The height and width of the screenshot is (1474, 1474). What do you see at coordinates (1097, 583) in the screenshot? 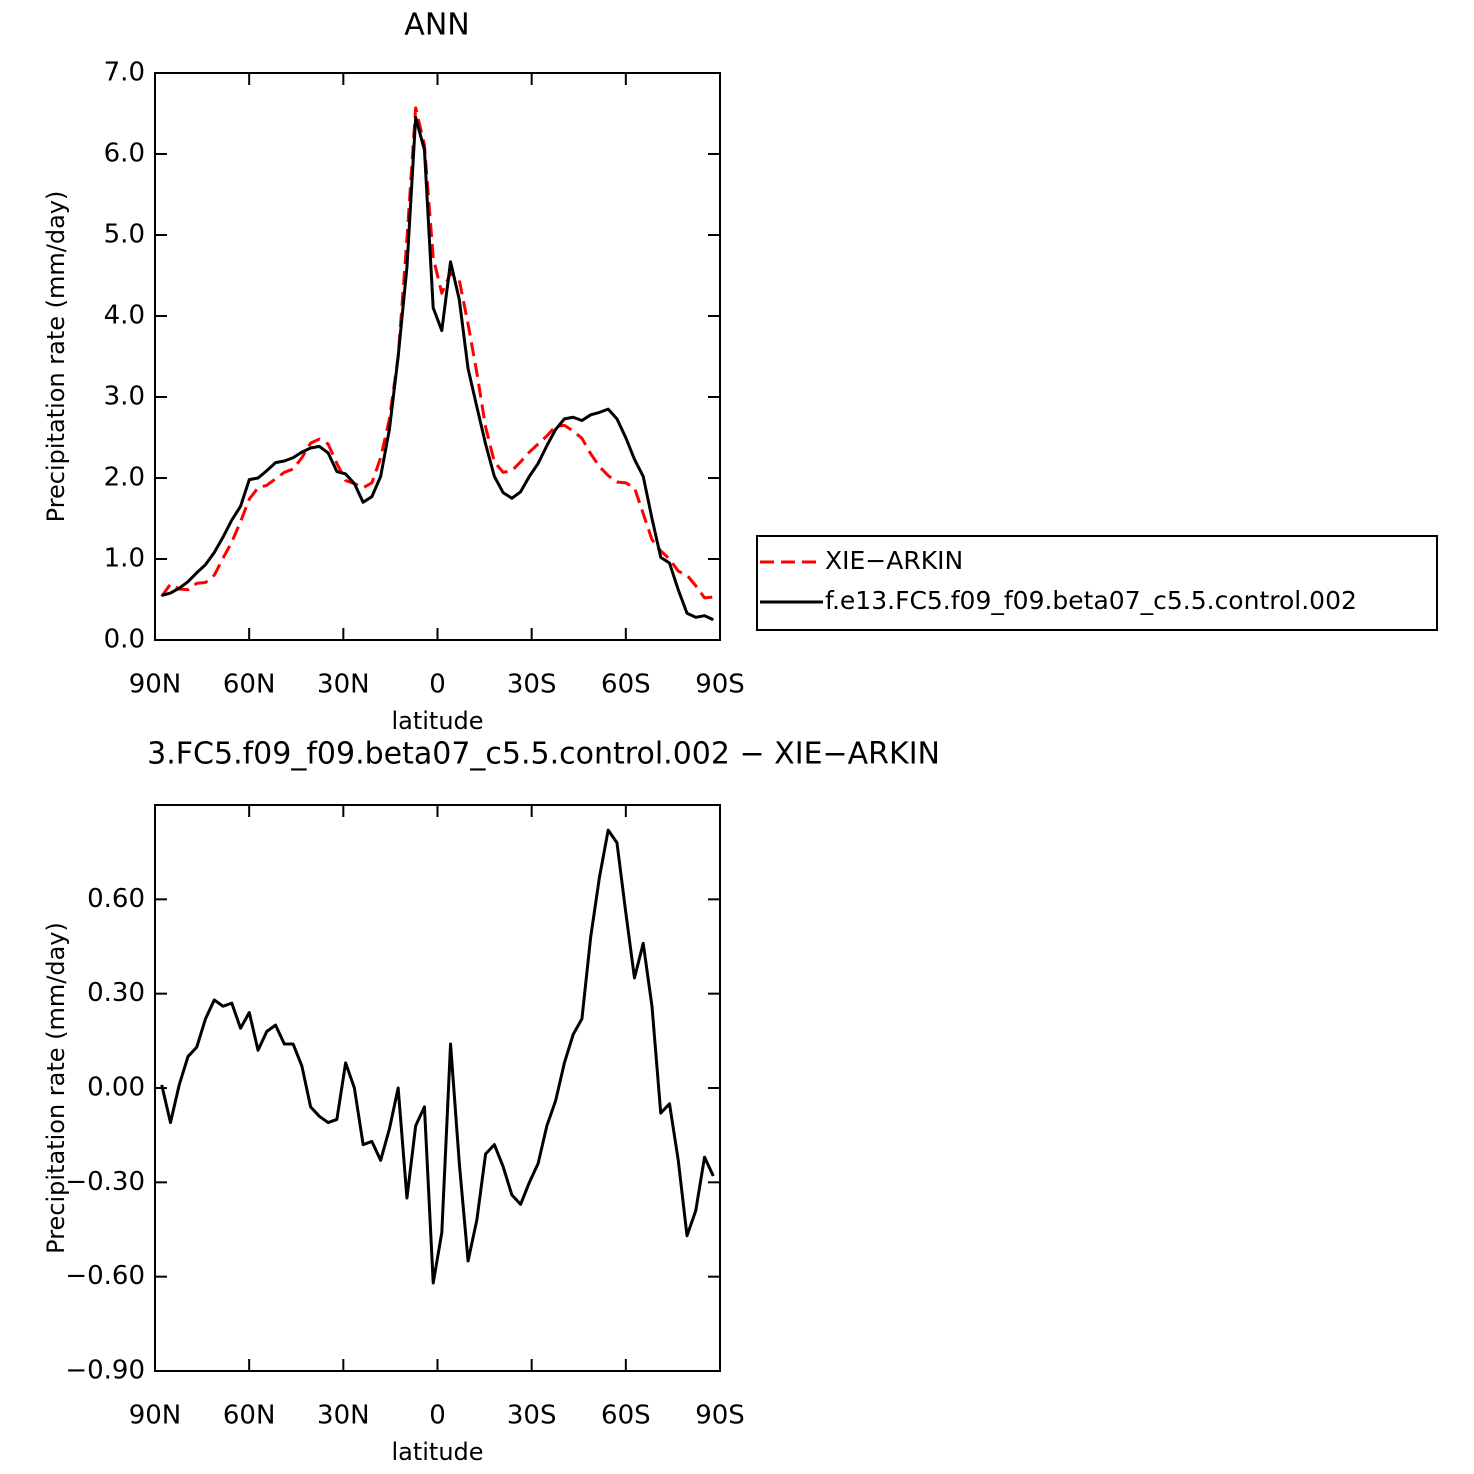
I see `legend-box` at bounding box center [1097, 583].